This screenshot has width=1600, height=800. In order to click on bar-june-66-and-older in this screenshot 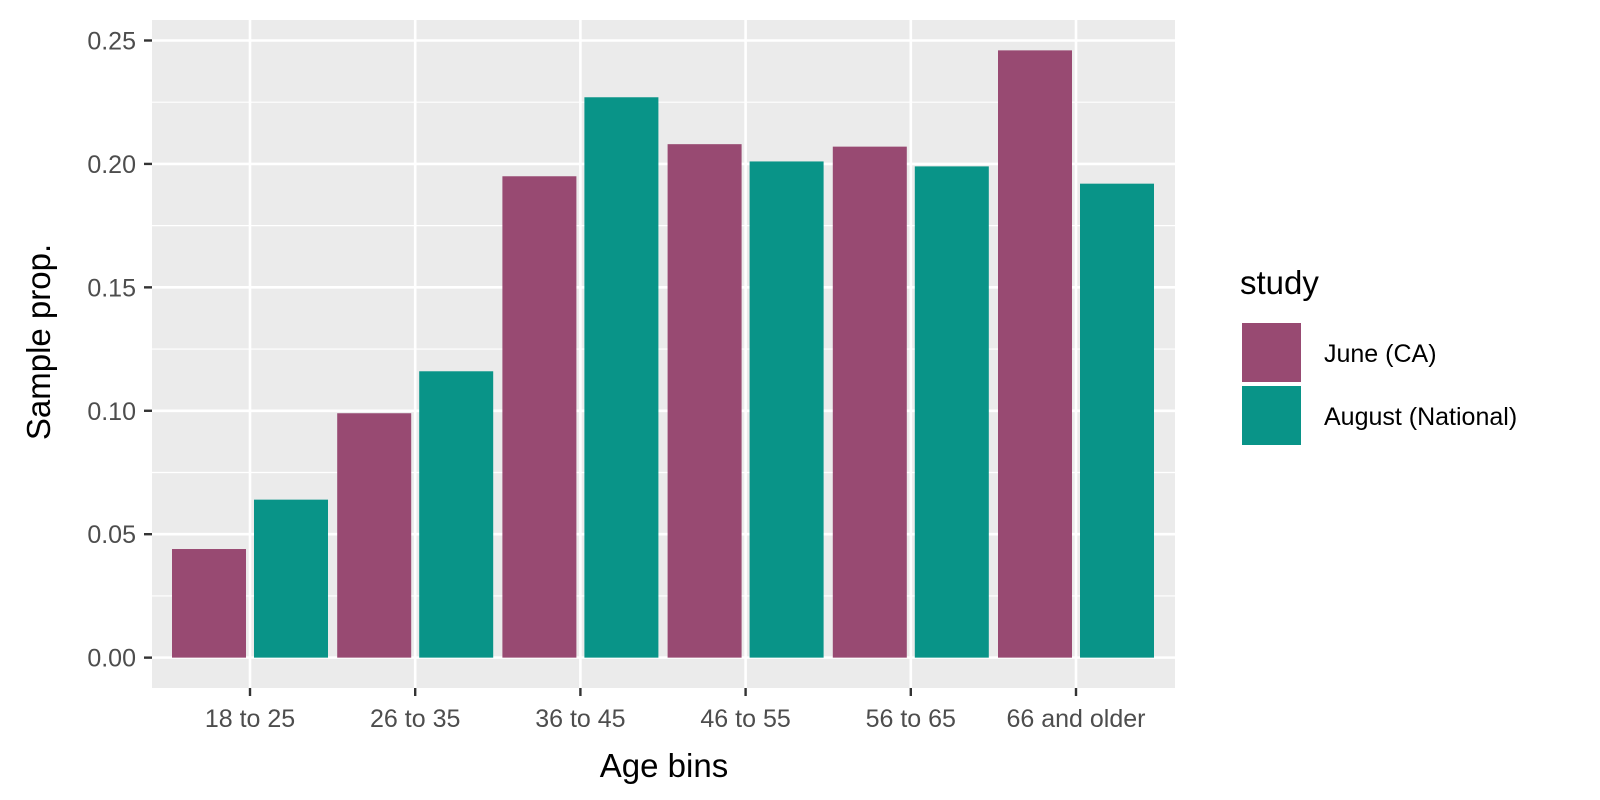, I will do `click(1035, 354)`.